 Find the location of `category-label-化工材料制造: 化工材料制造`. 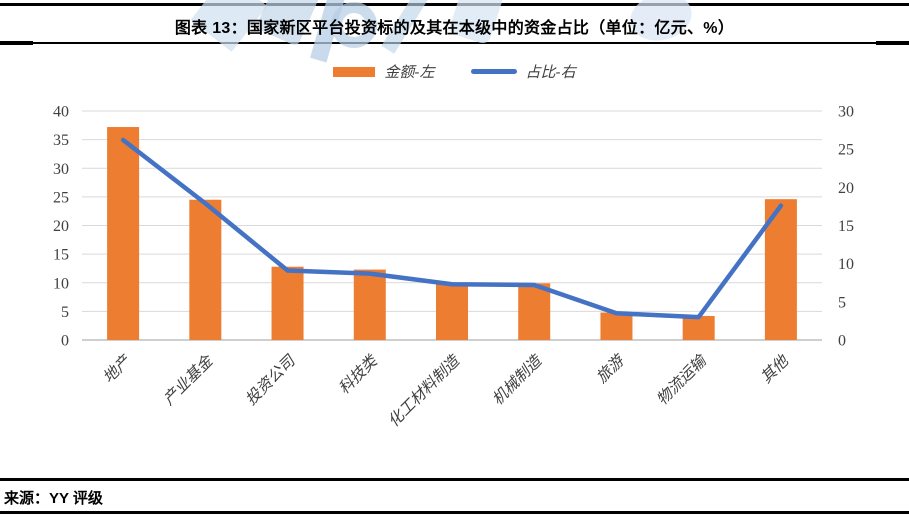

category-label-化工材料制造: 化工材料制造 is located at coordinates (424, 391).